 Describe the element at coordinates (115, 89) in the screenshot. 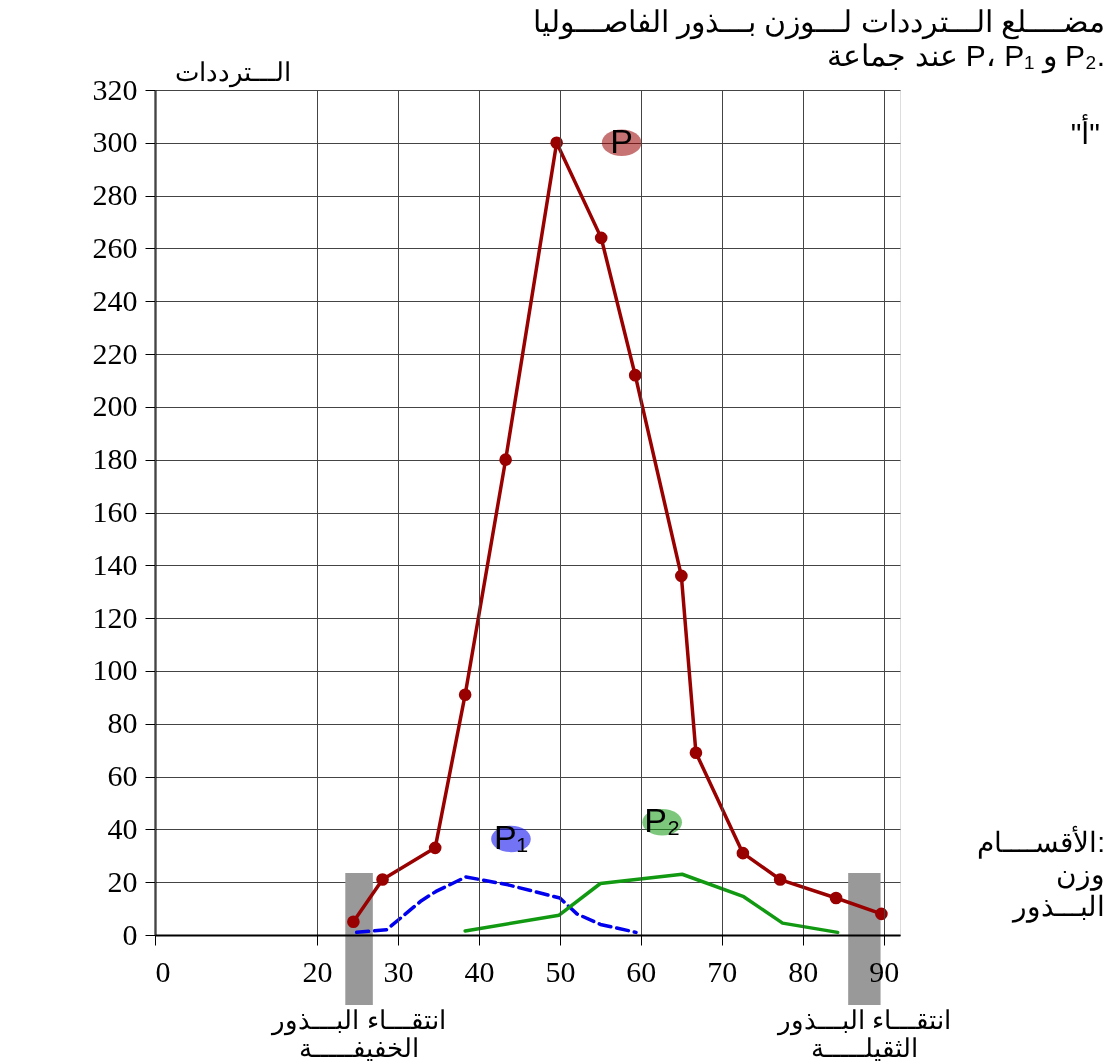

I see `y-tick-label: 320` at that location.